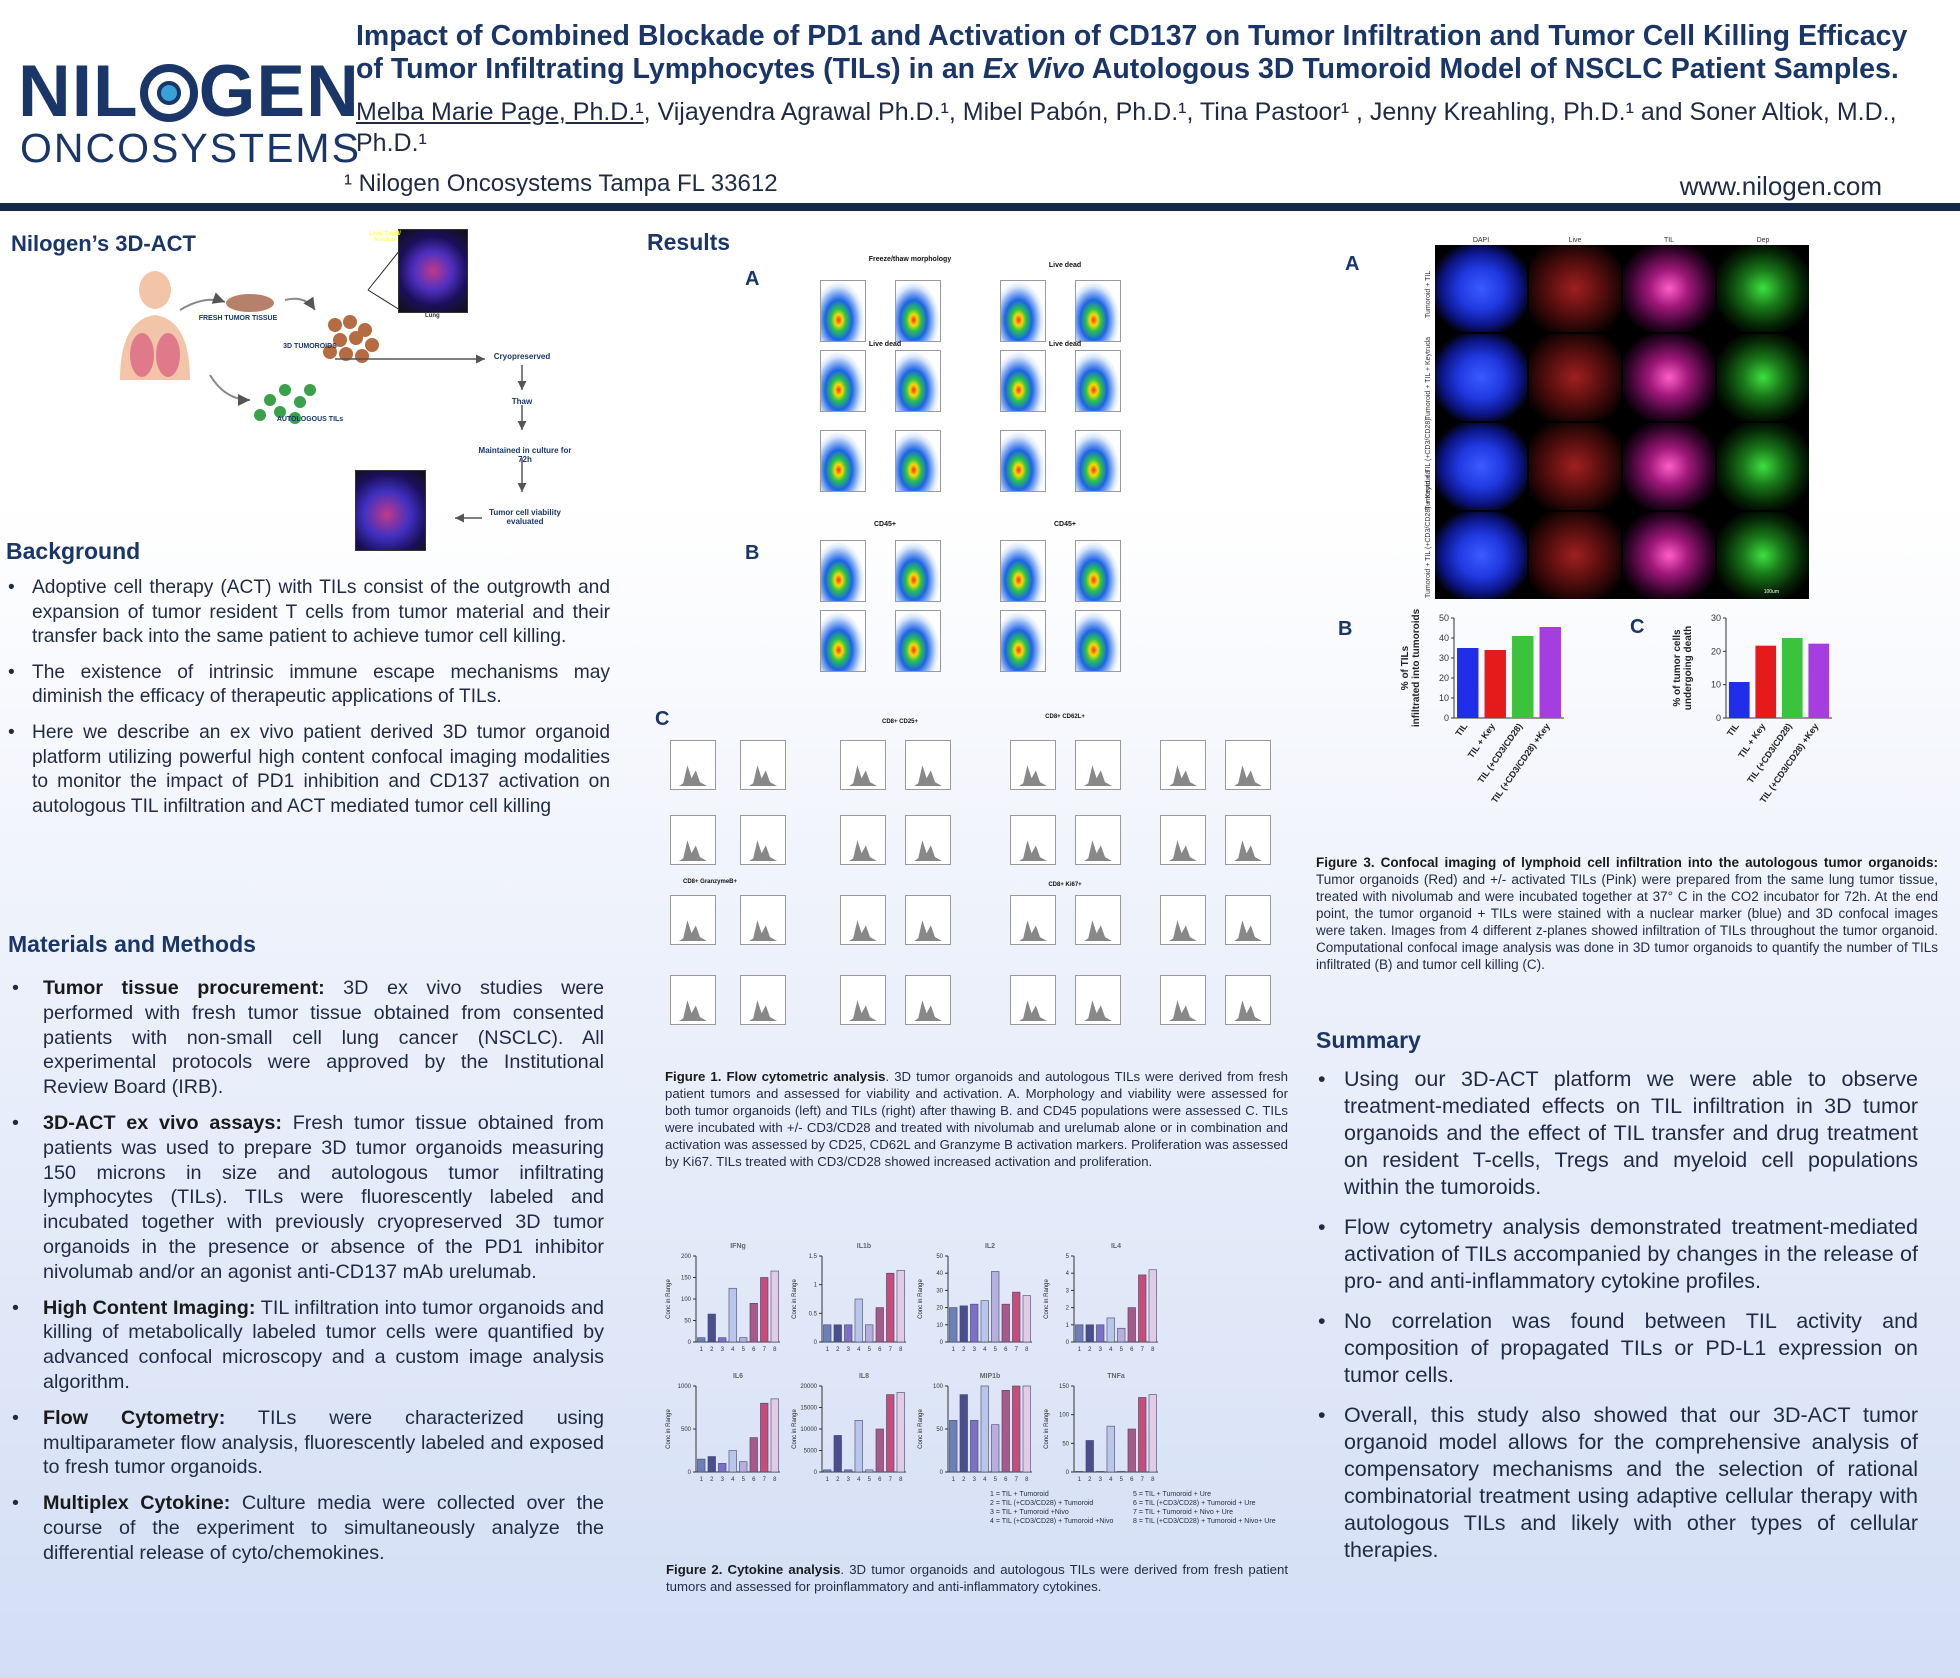 The width and height of the screenshot is (1960, 1678). What do you see at coordinates (864, 1246) in the screenshot?
I see `chart-title: IL1b` at bounding box center [864, 1246].